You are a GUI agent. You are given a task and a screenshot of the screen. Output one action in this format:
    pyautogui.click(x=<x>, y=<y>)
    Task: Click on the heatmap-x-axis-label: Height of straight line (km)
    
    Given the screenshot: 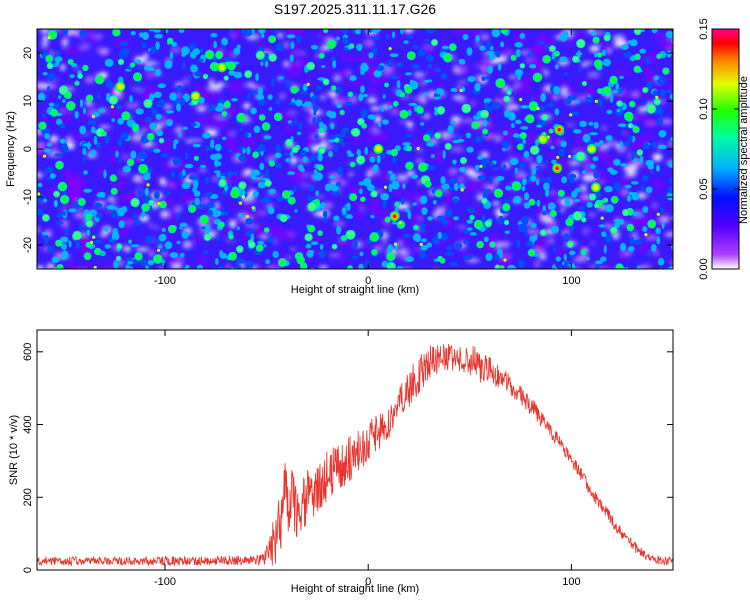 What is the action you would take?
    pyautogui.click(x=355, y=290)
    